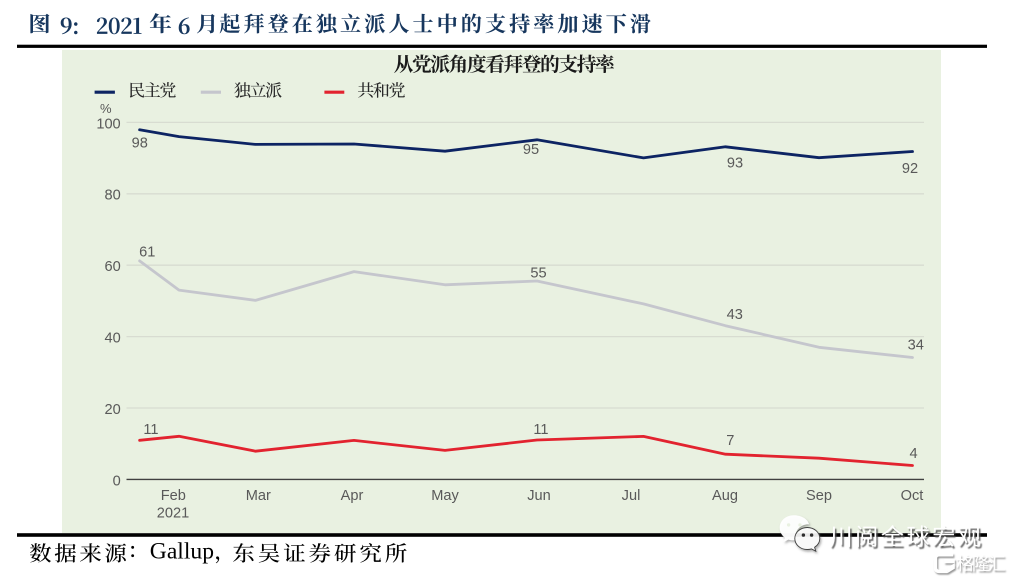 The image size is (1009, 580). Describe the element at coordinates (112, 267) in the screenshot. I see `svg-text: 60` at that location.